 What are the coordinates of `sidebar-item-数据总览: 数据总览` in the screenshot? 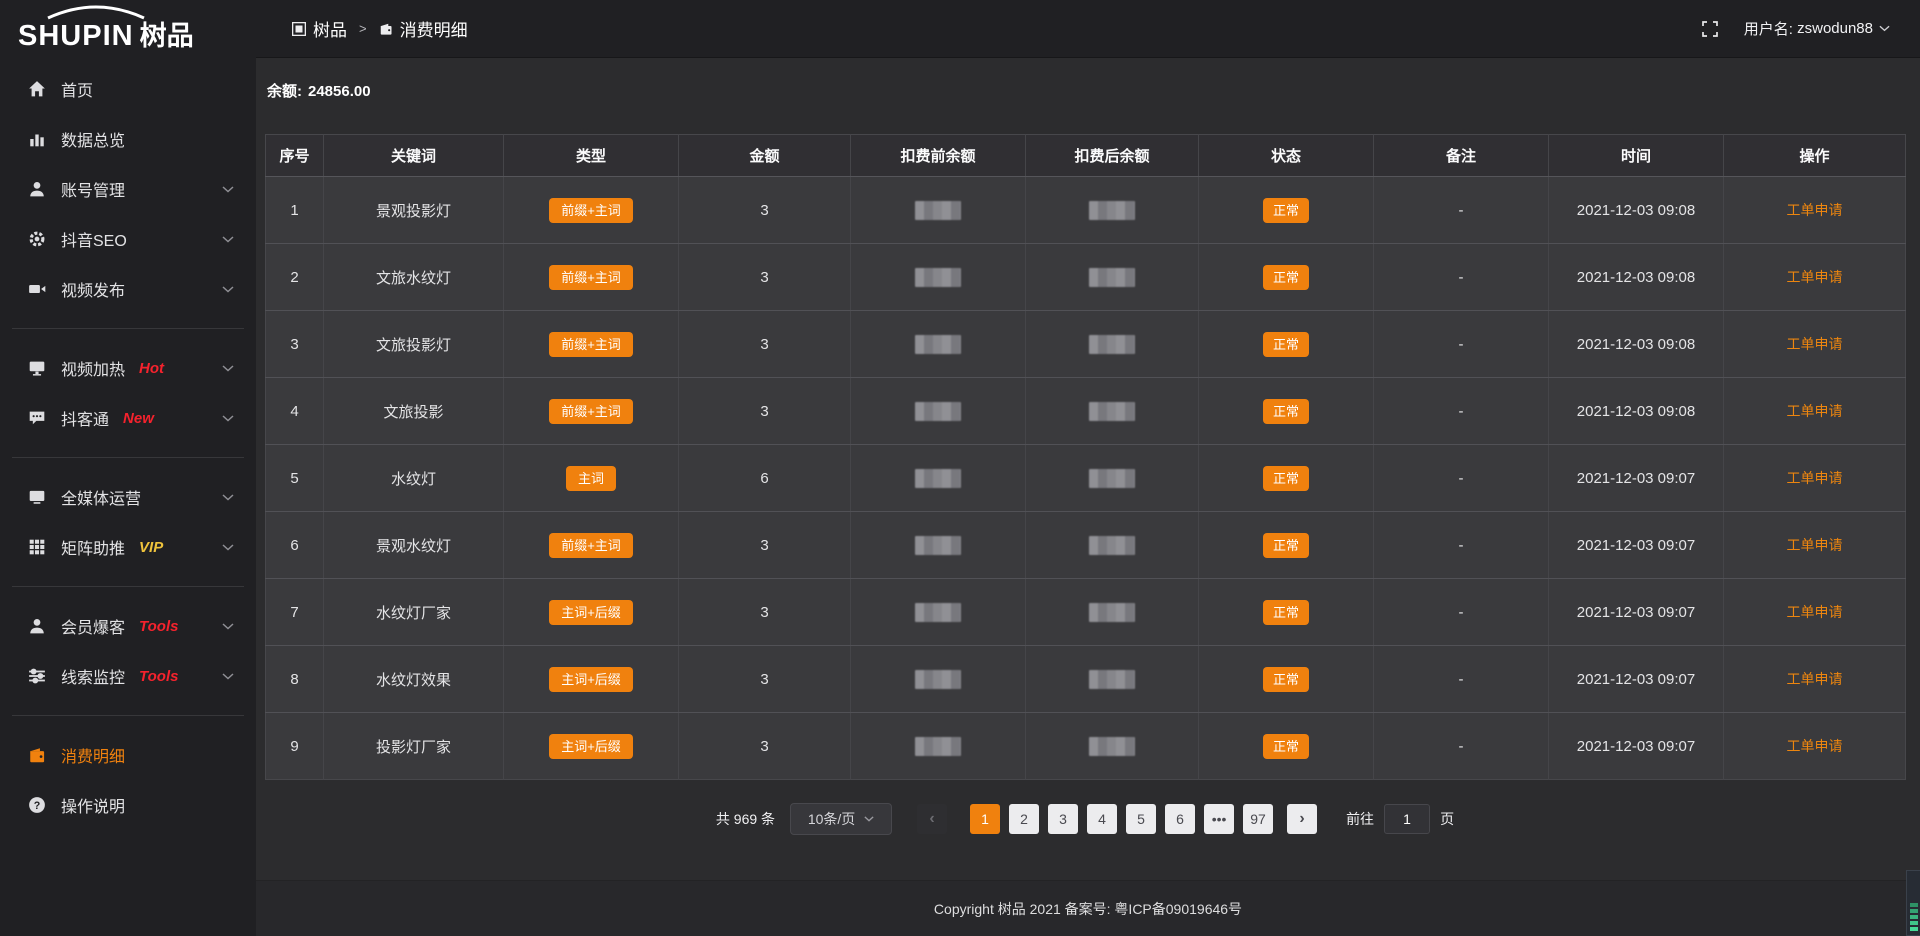 It's located at (128, 139).